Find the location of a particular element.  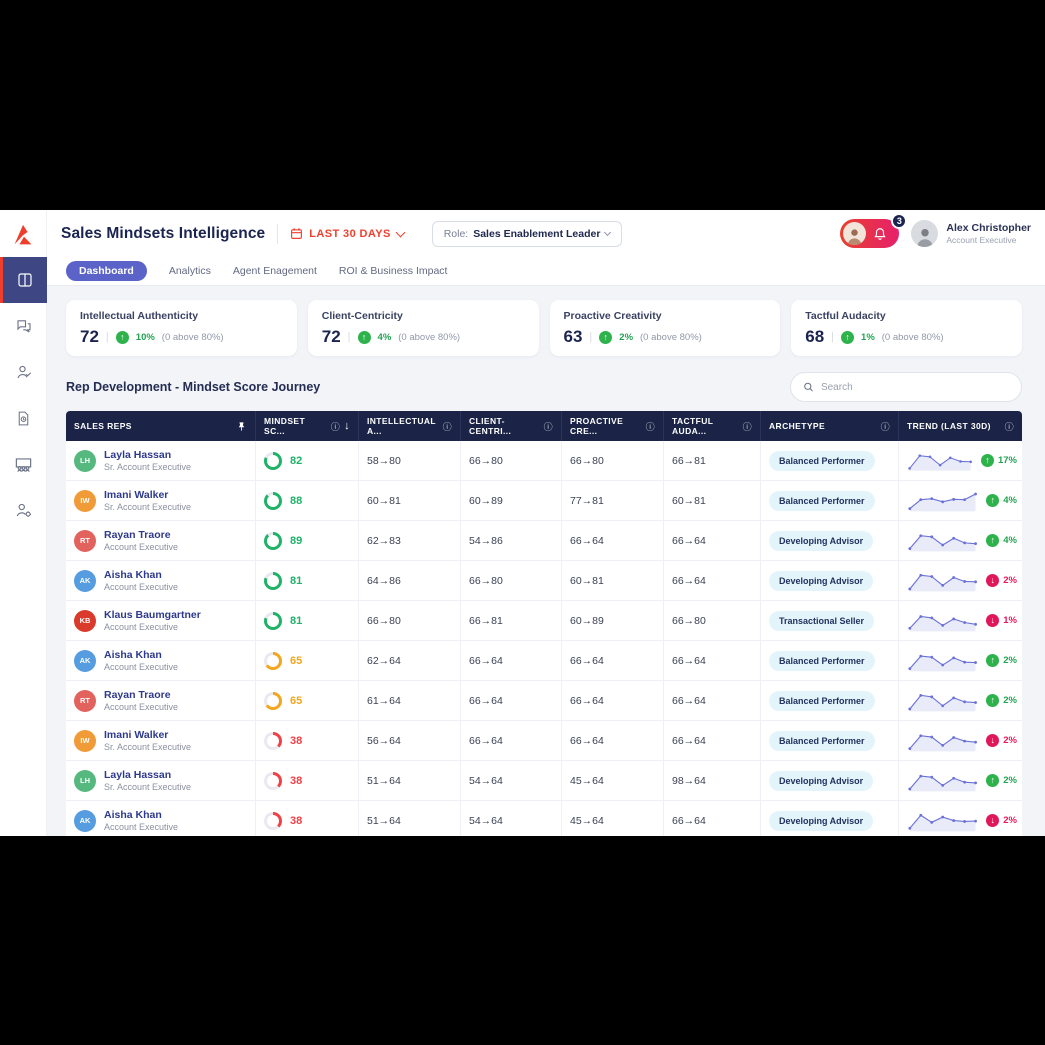

top-right-actions: 3 Alex Christopher Account Executive is located at coordinates (942, 230).